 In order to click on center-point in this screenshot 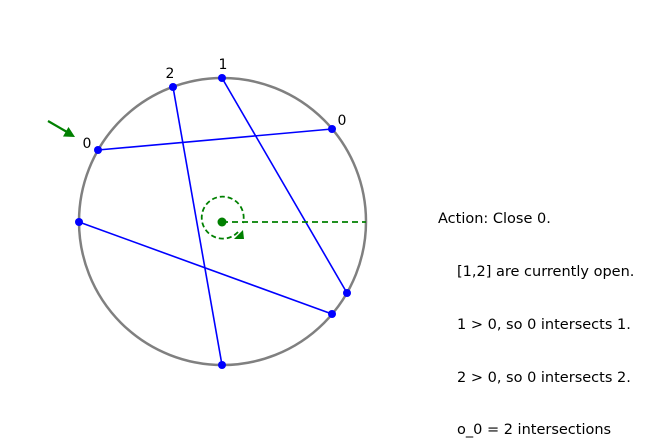, I will do `click(222, 222)`.